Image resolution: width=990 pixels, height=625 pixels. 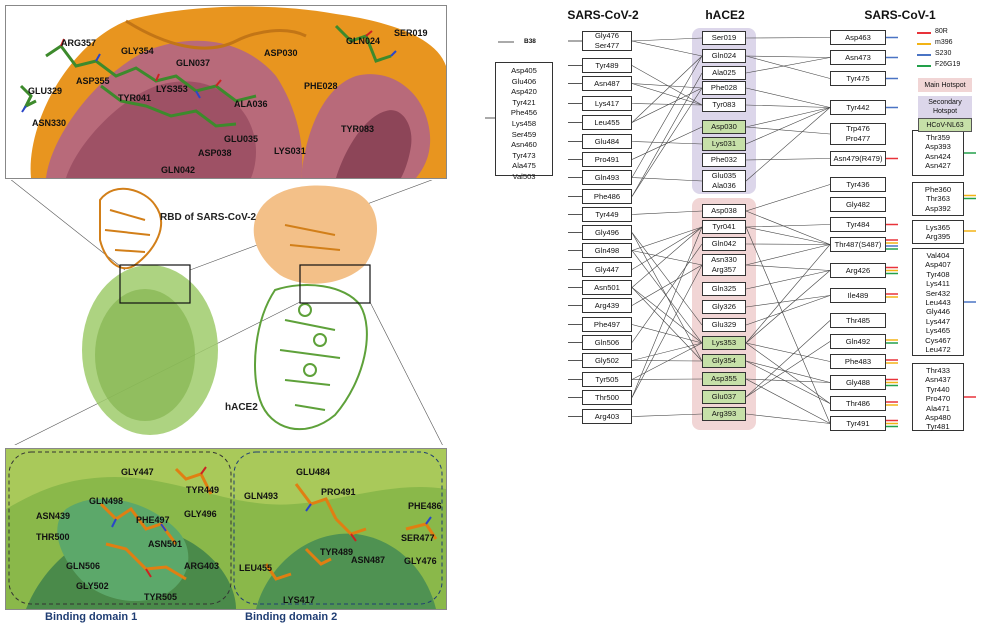 What do you see at coordinates (724, 56) in the screenshot?
I see `hace2-residue-box: Gln024` at bounding box center [724, 56].